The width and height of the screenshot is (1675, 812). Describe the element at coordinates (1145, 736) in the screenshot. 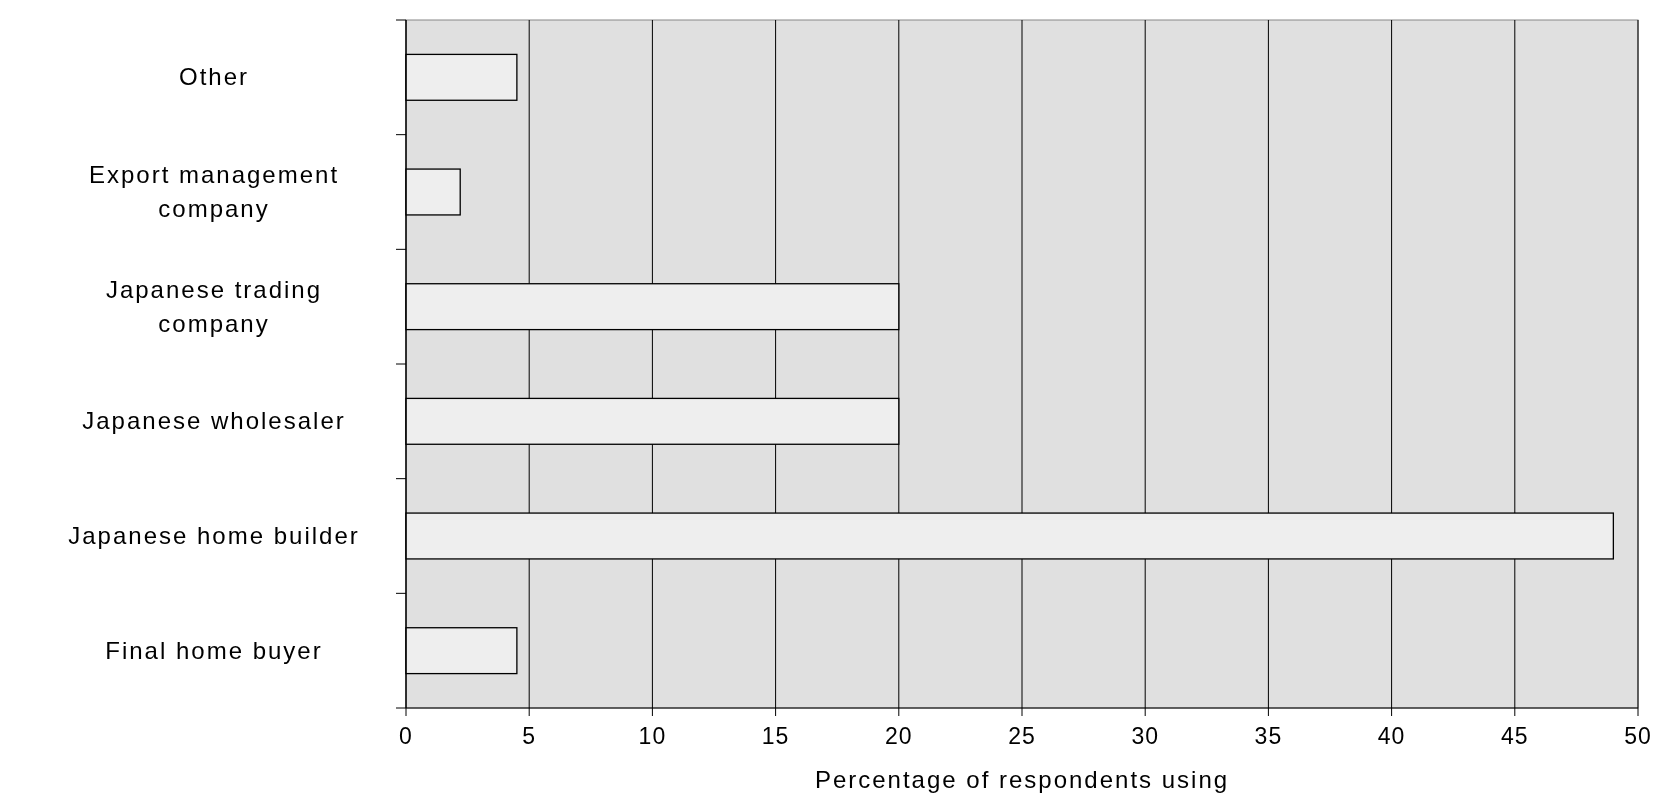

I see `x-tick-label: 30` at that location.